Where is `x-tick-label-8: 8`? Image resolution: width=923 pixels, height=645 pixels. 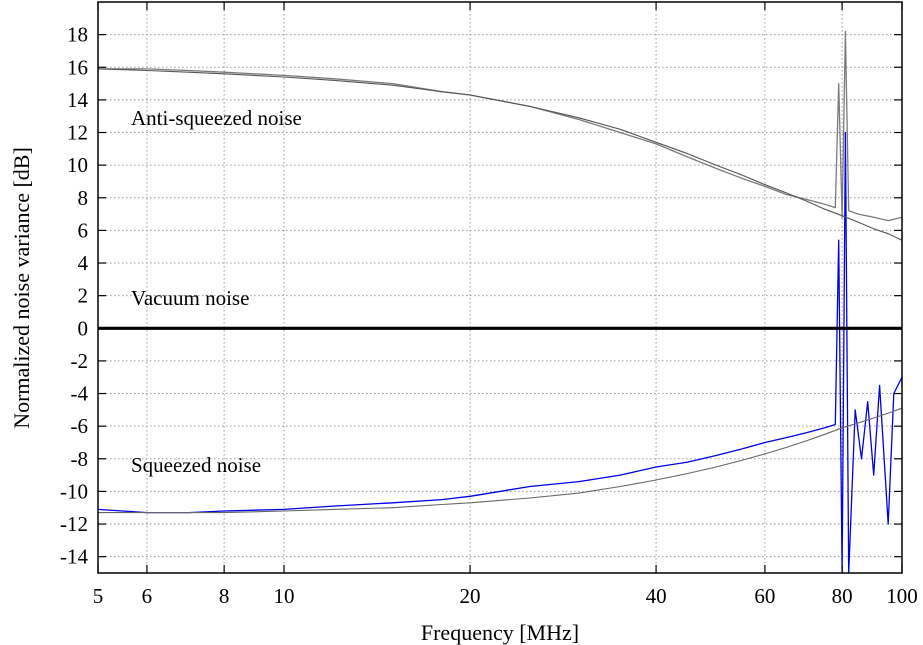
x-tick-label-8: 8 is located at coordinates (224, 596).